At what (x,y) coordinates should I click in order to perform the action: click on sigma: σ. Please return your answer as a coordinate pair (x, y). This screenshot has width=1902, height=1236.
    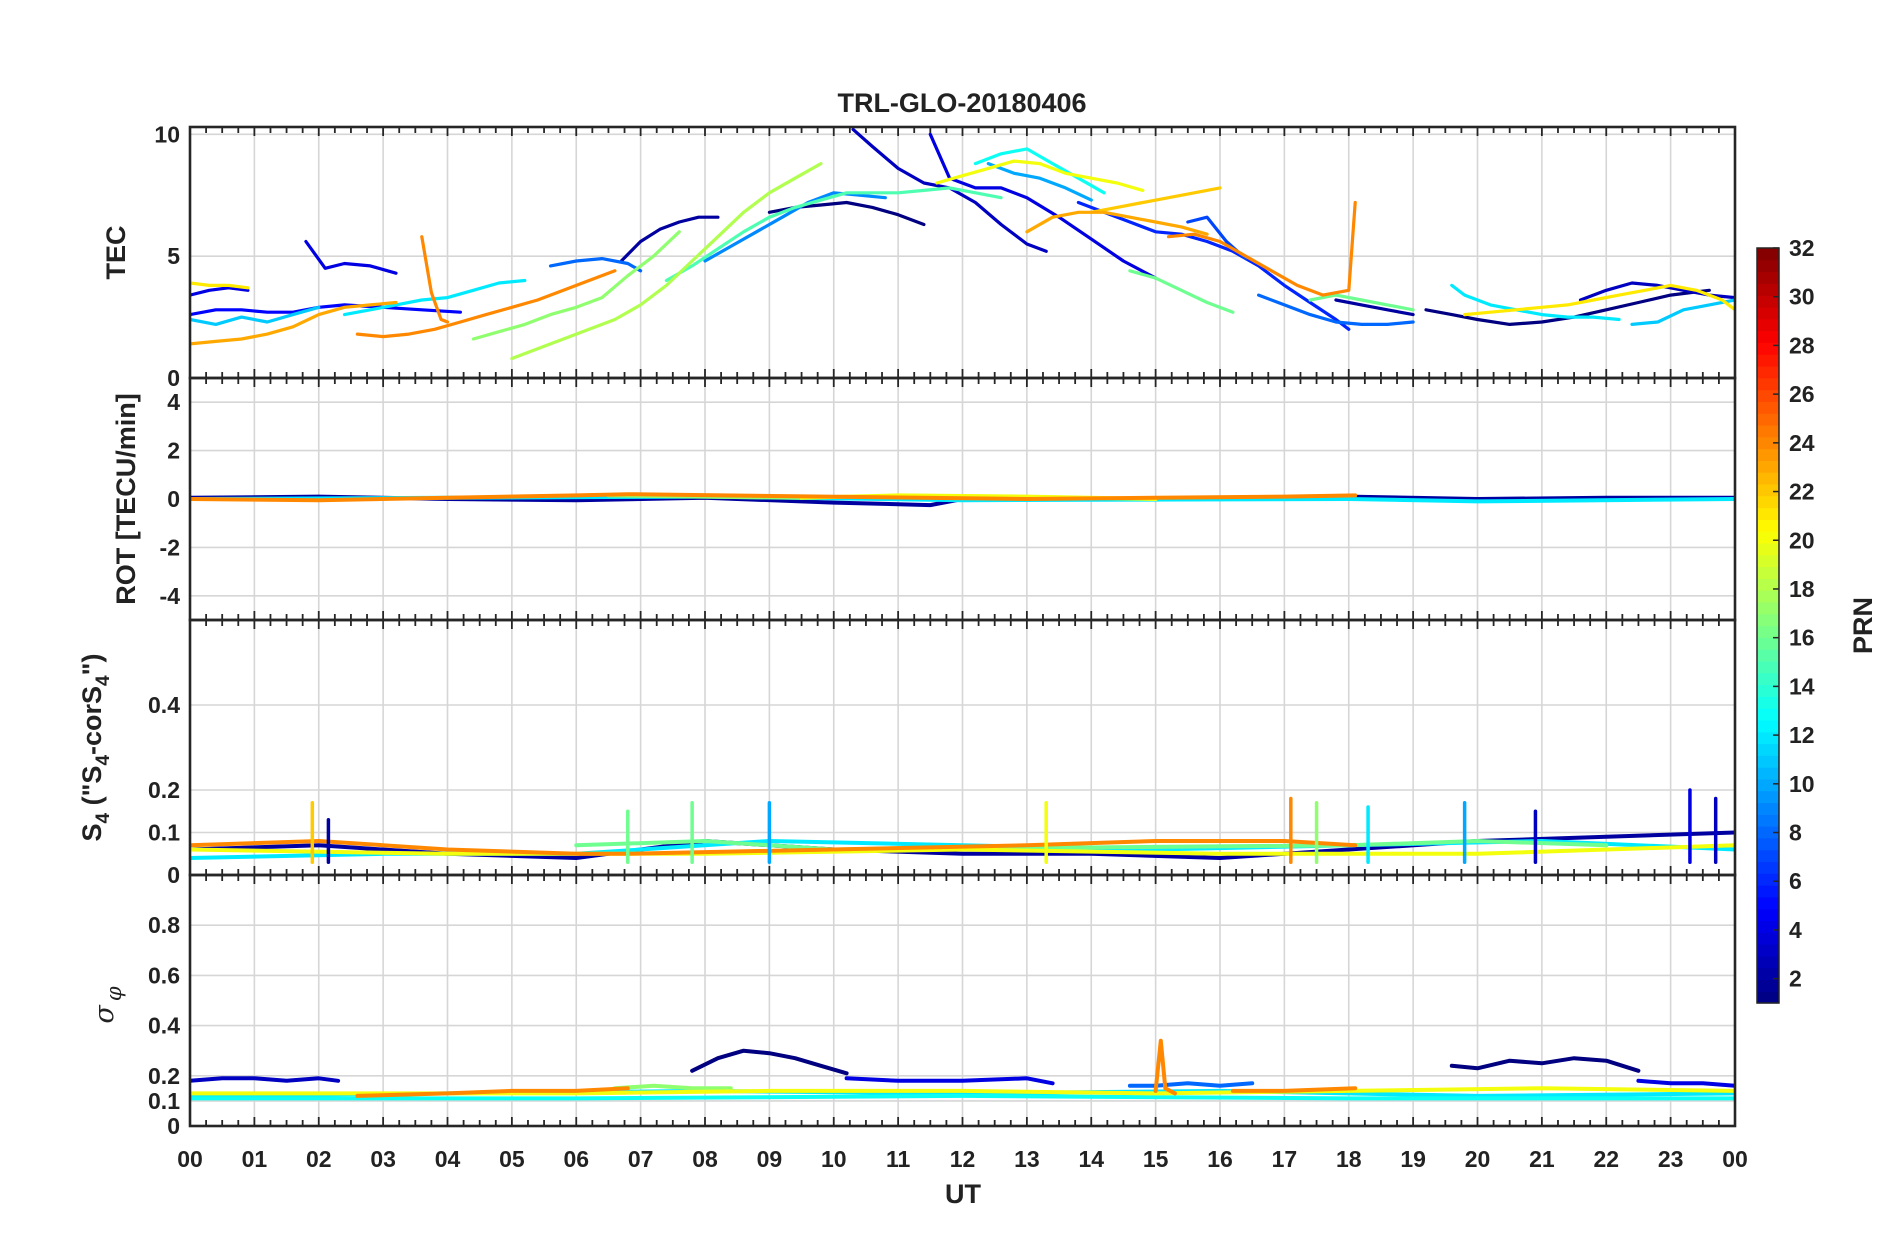
    Looking at the image, I should click on (104, 1014).